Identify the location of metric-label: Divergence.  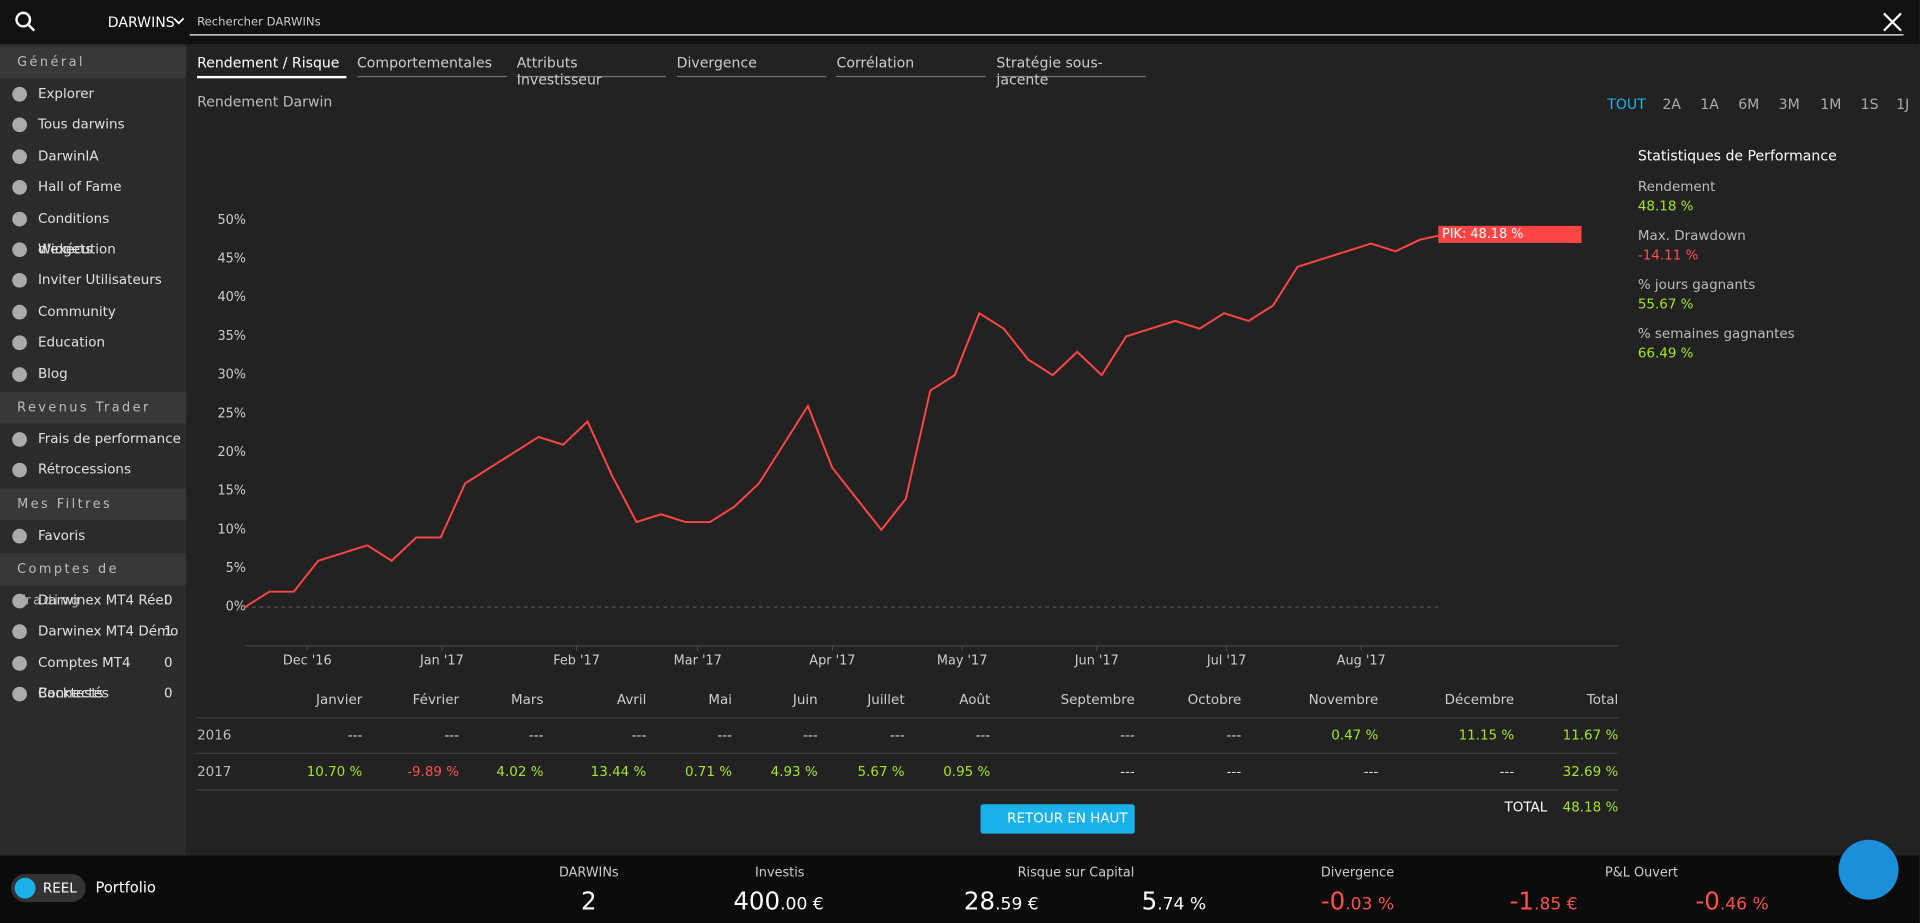
(1357, 873).